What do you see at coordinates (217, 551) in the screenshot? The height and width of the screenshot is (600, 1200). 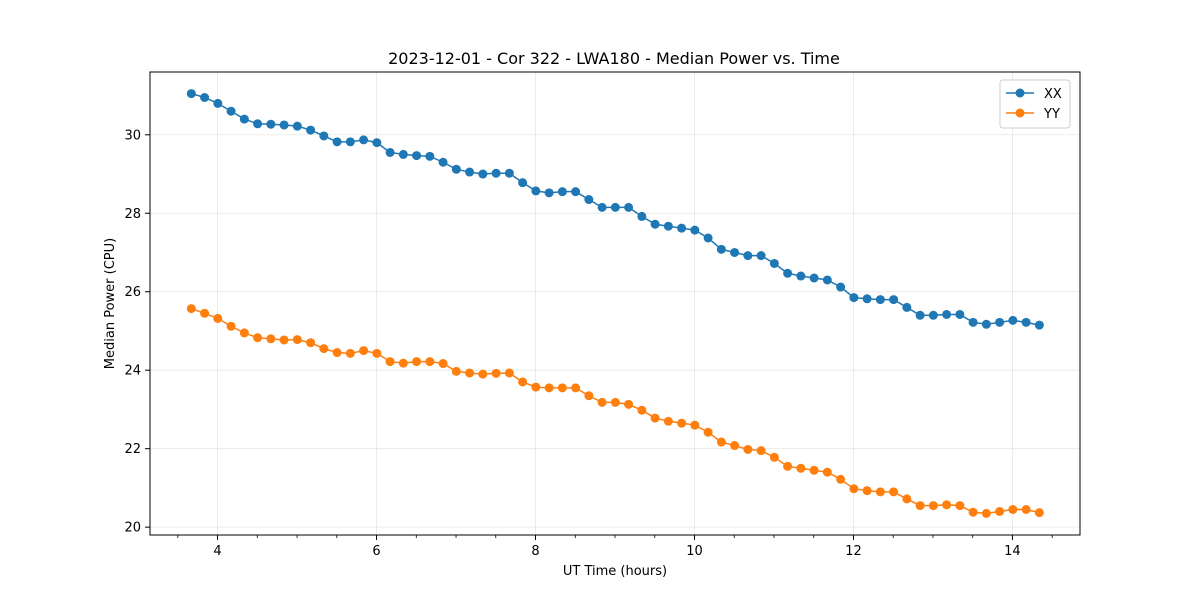 I see `x-tick-label: 4` at bounding box center [217, 551].